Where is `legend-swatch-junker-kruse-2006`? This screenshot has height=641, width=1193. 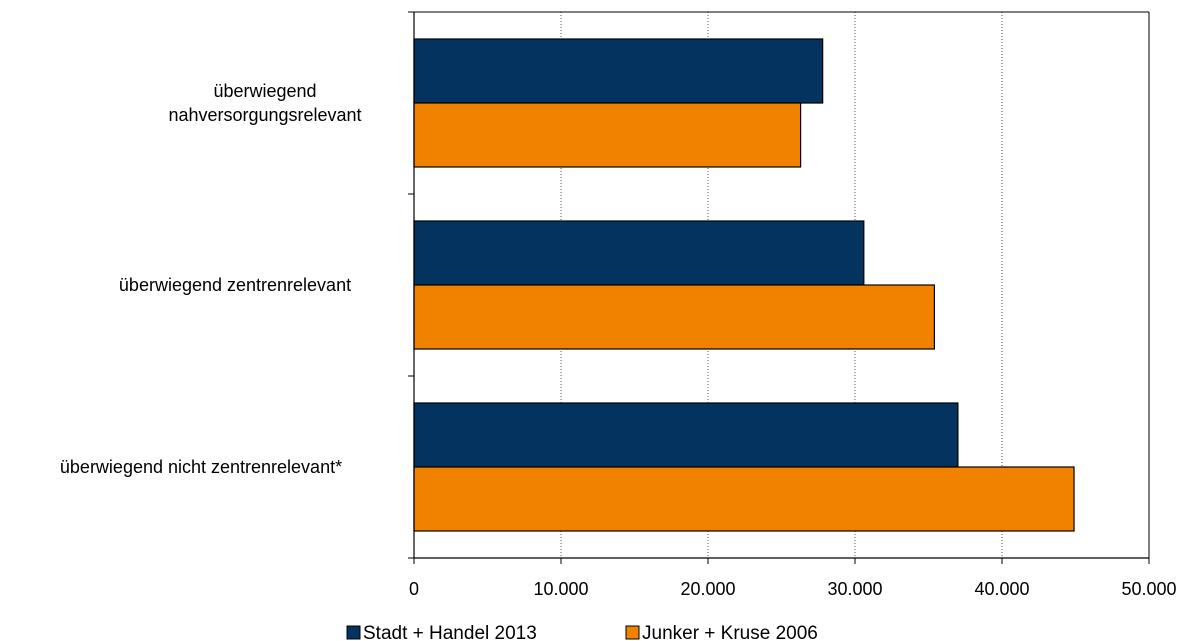 legend-swatch-junker-kruse-2006 is located at coordinates (632, 632).